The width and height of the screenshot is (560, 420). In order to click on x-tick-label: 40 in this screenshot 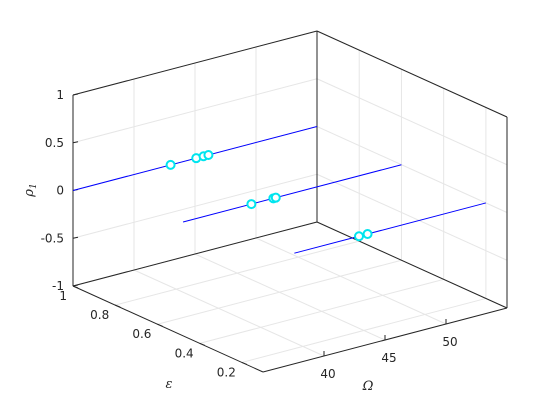, I will do `click(327, 374)`.